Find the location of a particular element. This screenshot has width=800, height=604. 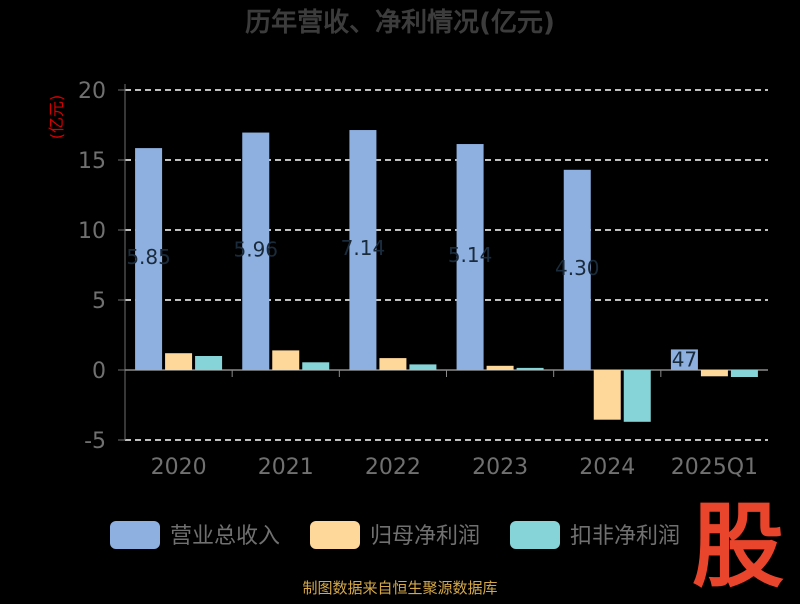

y-tick-label: 5 is located at coordinates (99, 301).